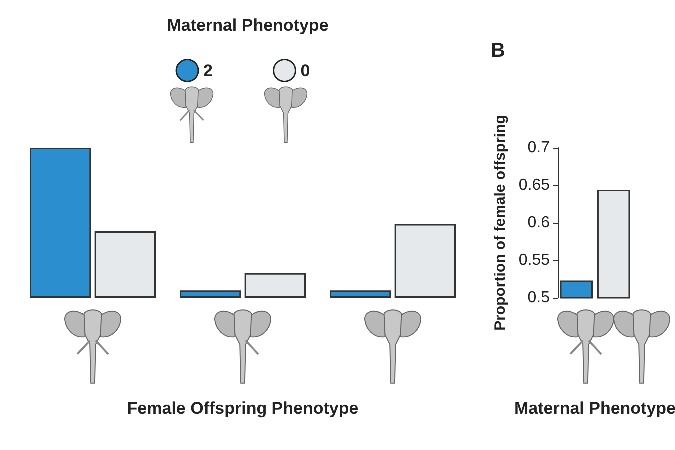 Image resolution: width=675 pixels, height=450 pixels. Describe the element at coordinates (248, 25) in the screenshot. I see `legend-title: Maternal Phenotype` at that location.